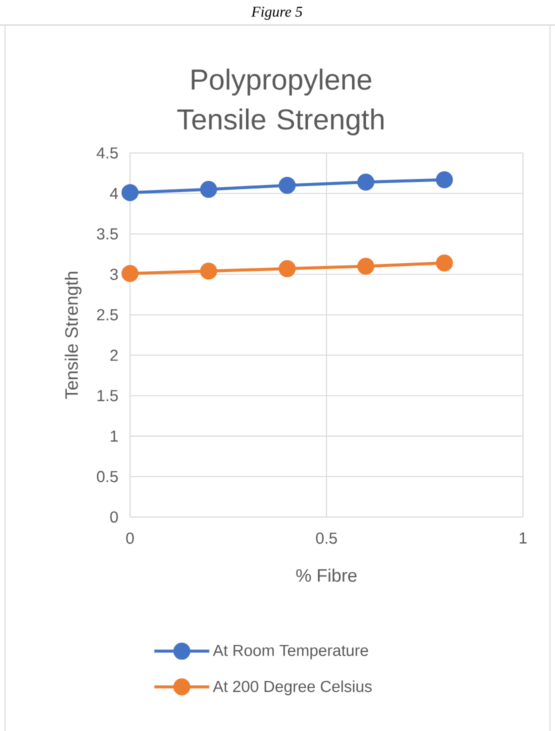 Image resolution: width=555 pixels, height=731 pixels. I want to click on y-tick-label: 4, so click(114, 193).